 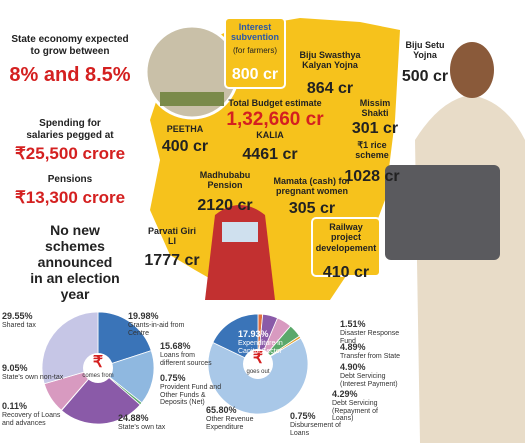 What do you see at coordinates (425, 50) in the screenshot?
I see `map-item-label: Biju Setu Yojna` at bounding box center [425, 50].